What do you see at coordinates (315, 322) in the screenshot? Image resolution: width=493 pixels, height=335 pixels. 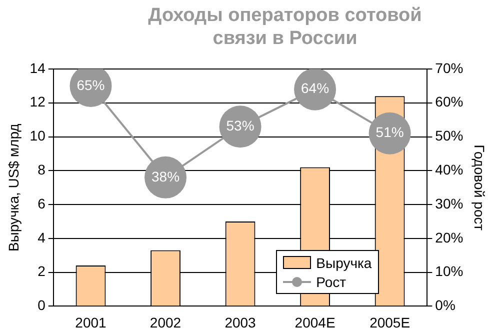 I see `x-tick-label: 2004E` at bounding box center [315, 322].